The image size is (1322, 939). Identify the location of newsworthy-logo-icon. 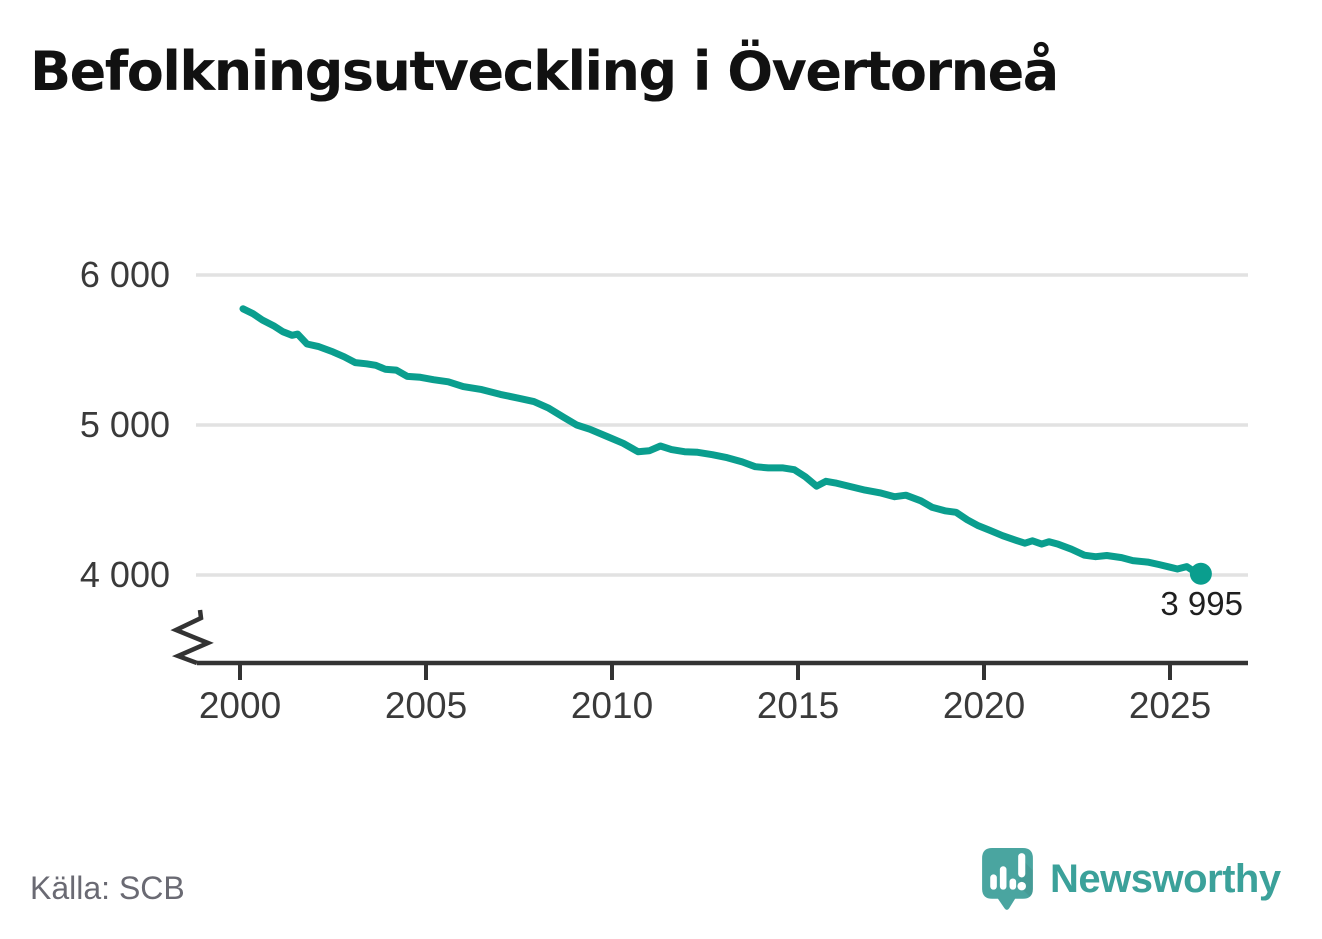
(1007, 878).